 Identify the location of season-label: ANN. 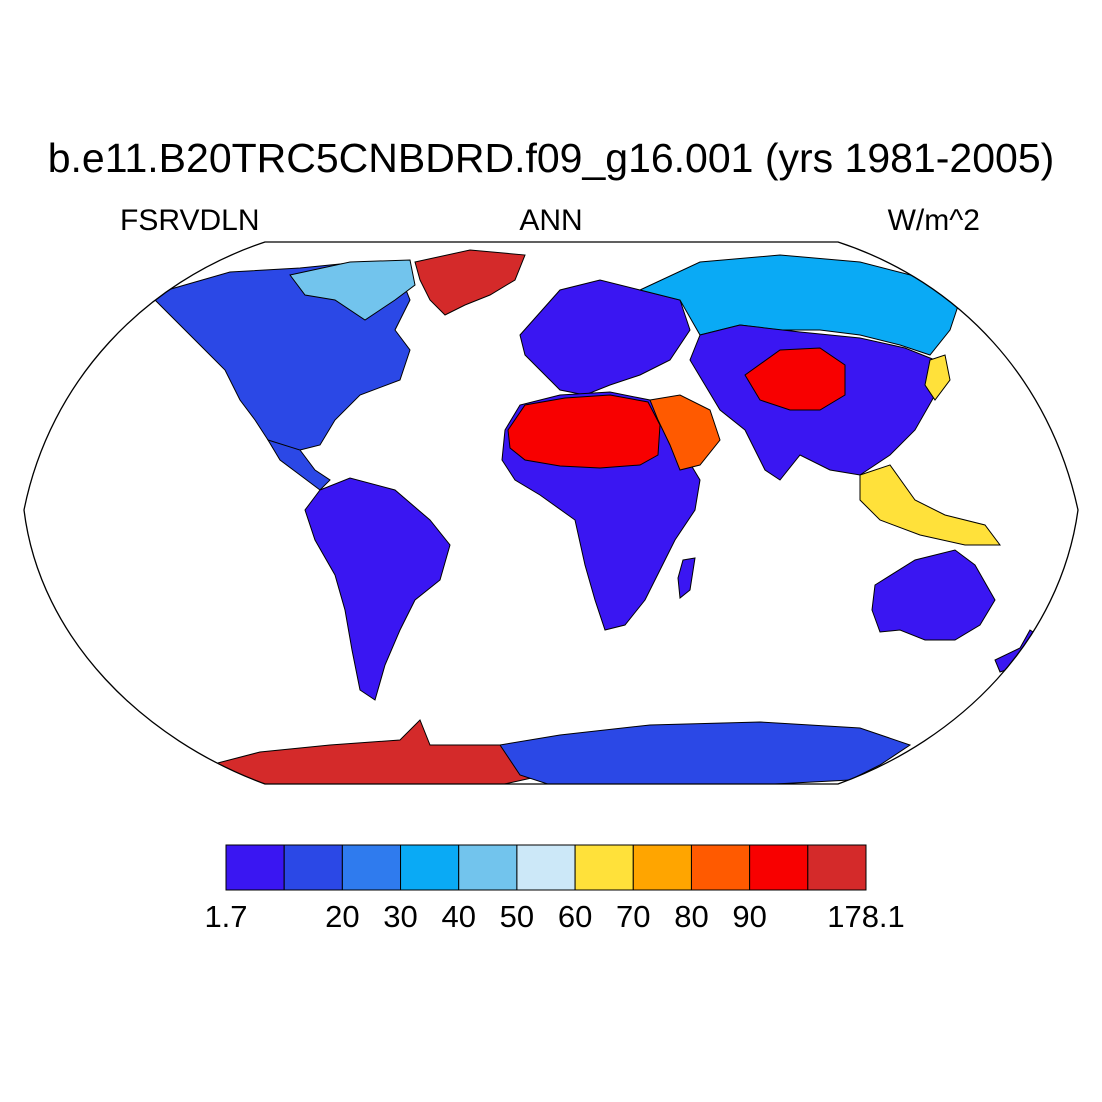
(551, 220).